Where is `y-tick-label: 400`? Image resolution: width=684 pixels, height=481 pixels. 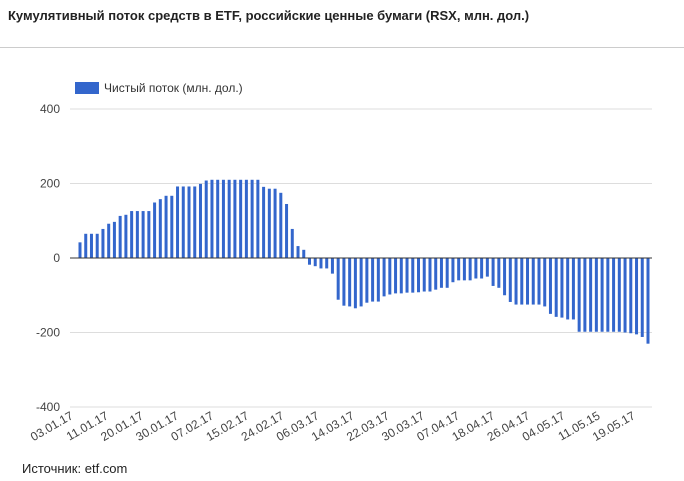 y-tick-label: 400 is located at coordinates (50, 109).